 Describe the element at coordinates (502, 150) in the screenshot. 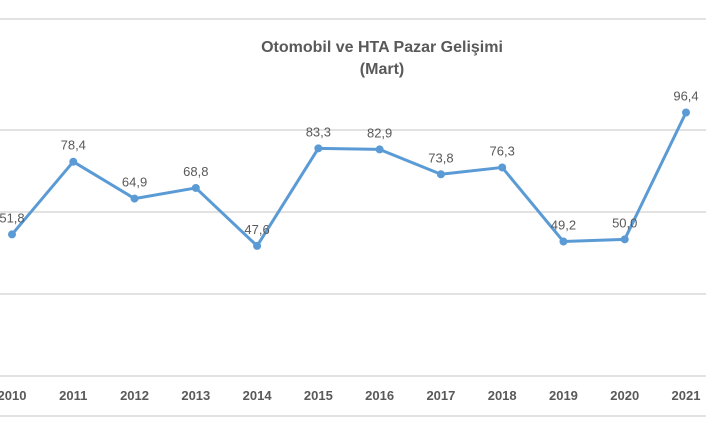

I see `data-label: 76,3` at that location.